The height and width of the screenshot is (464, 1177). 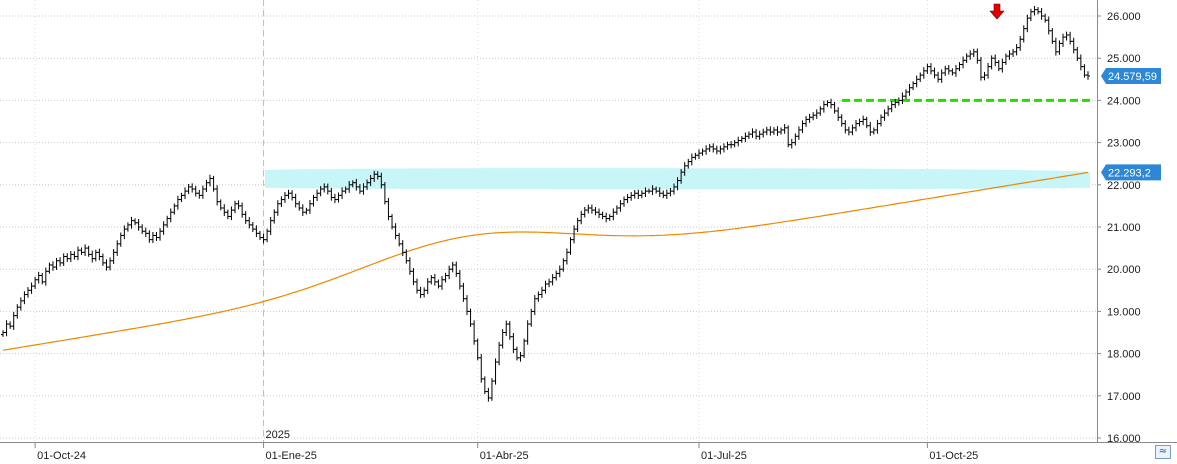 What do you see at coordinates (1124, 439) in the screenshot?
I see `y-tick-label: 16.000` at bounding box center [1124, 439].